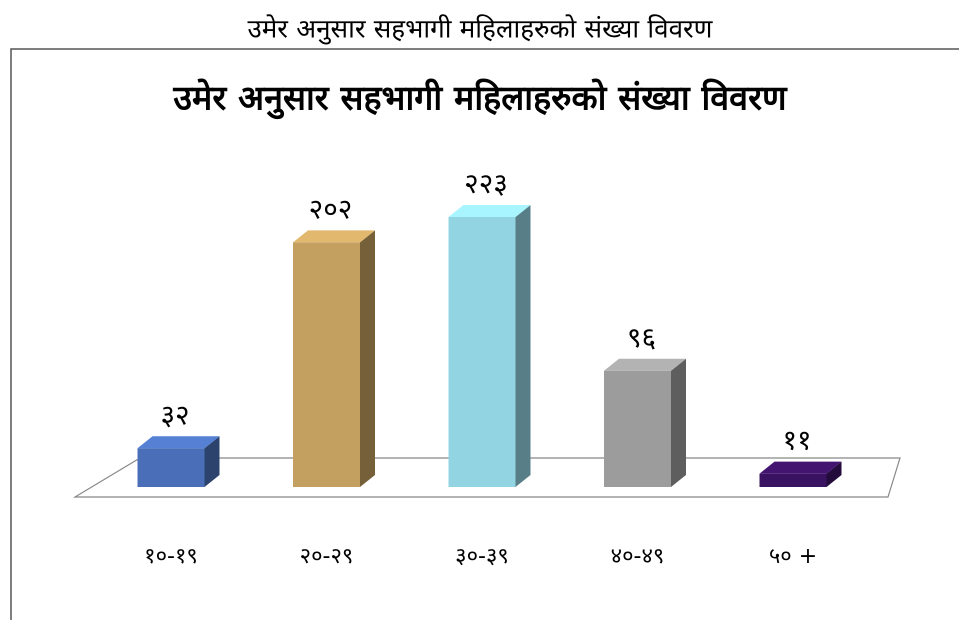 Image resolution: width=959 pixels, height=620 pixels. What do you see at coordinates (174, 414) in the screenshot?
I see `value-label: ३२` at bounding box center [174, 414].